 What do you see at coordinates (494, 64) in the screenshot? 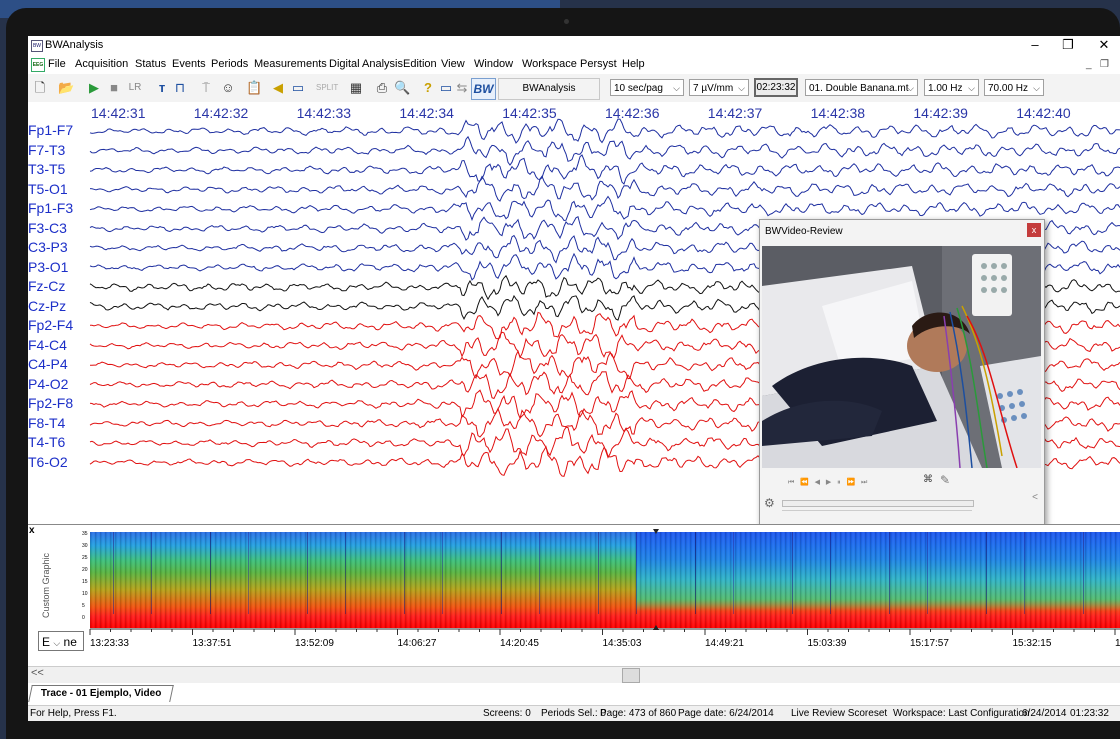
I see `menu-window: Window` at bounding box center [494, 64].